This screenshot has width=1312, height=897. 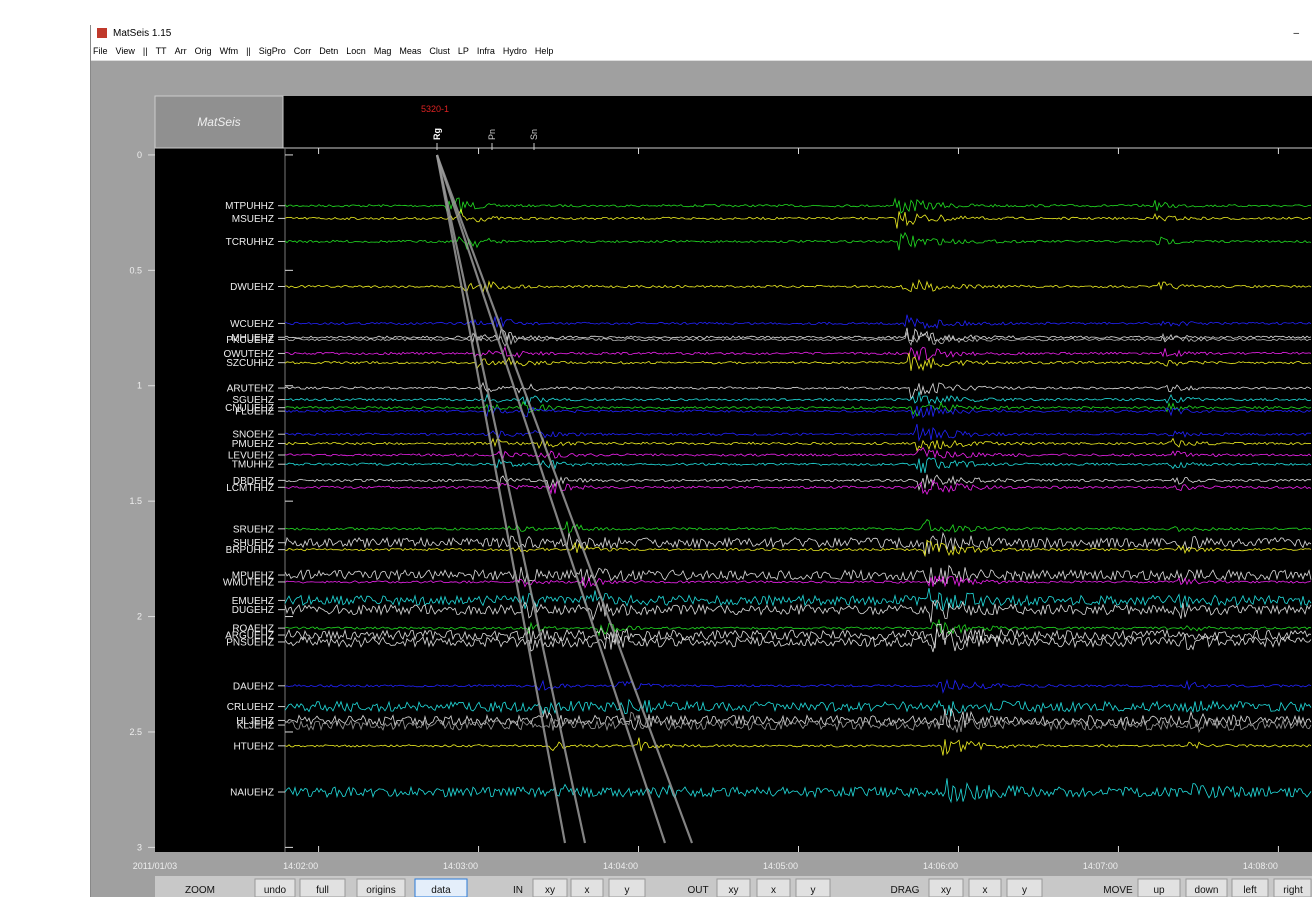 I want to click on phase-label: Rg, so click(x=437, y=134).